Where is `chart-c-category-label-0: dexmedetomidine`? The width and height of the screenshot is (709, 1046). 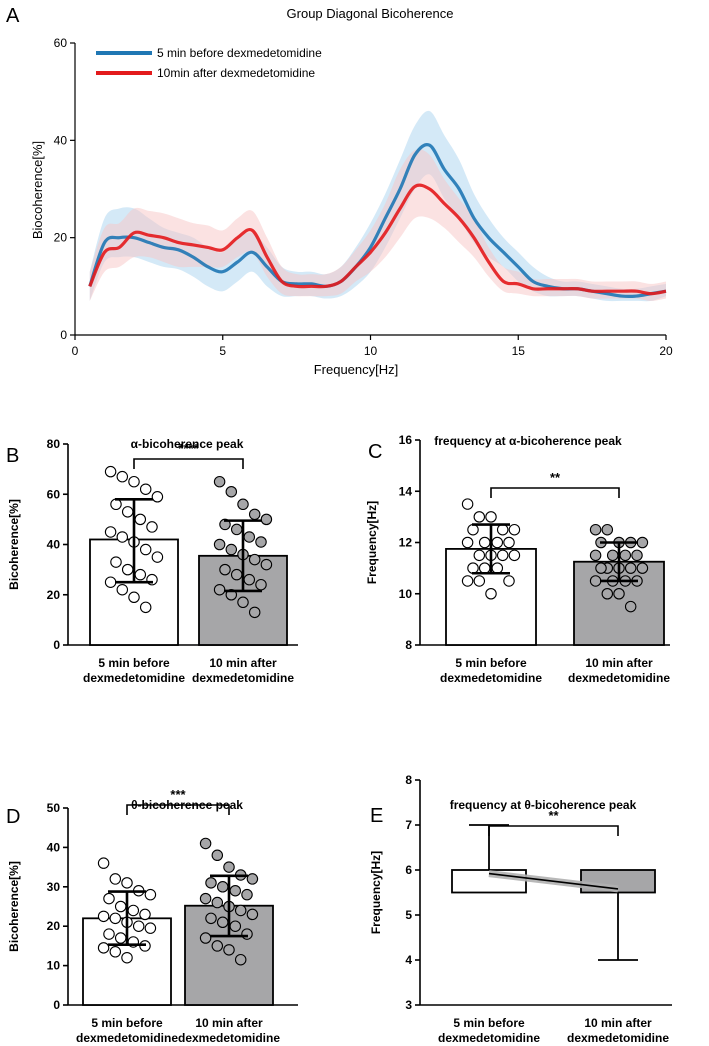
chart-c-category-label-0: dexmedetomidine is located at coordinates (491, 678).